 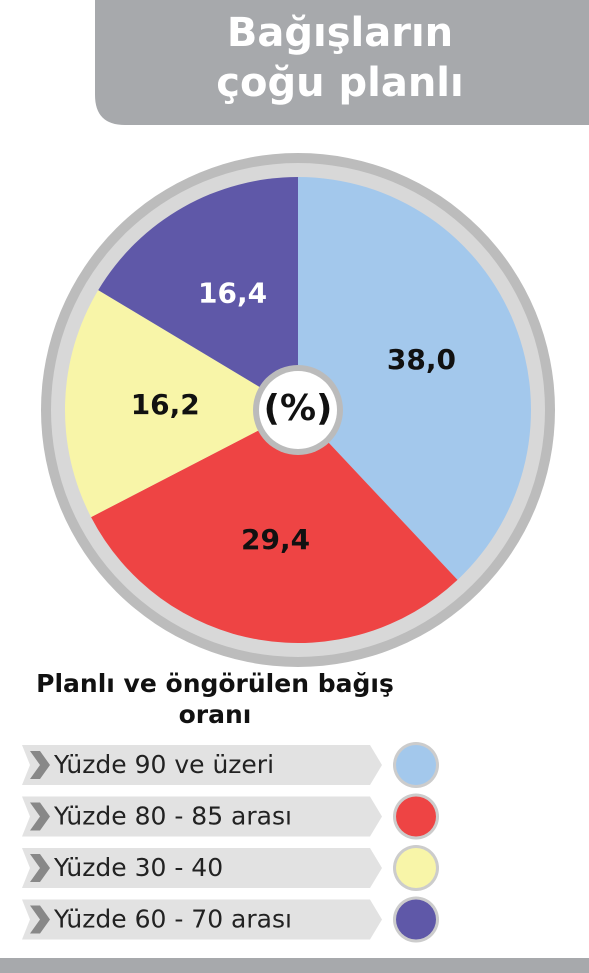 I want to click on slice-label: 16,2, so click(x=165, y=404).